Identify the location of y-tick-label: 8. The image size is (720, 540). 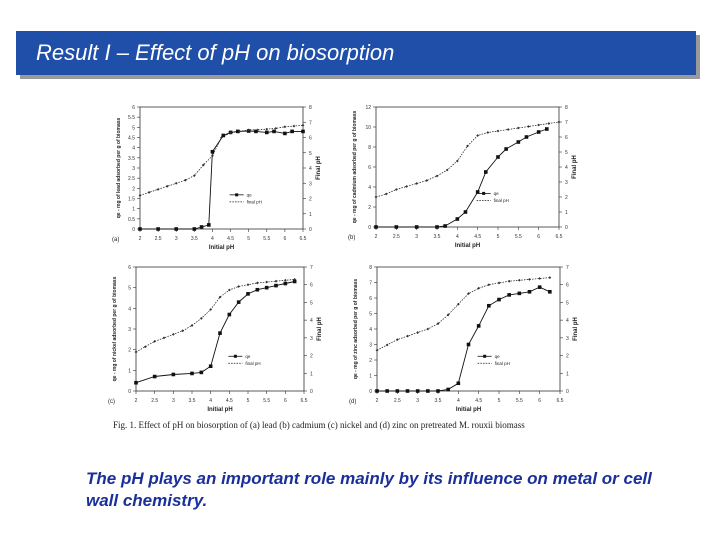
(369, 148).